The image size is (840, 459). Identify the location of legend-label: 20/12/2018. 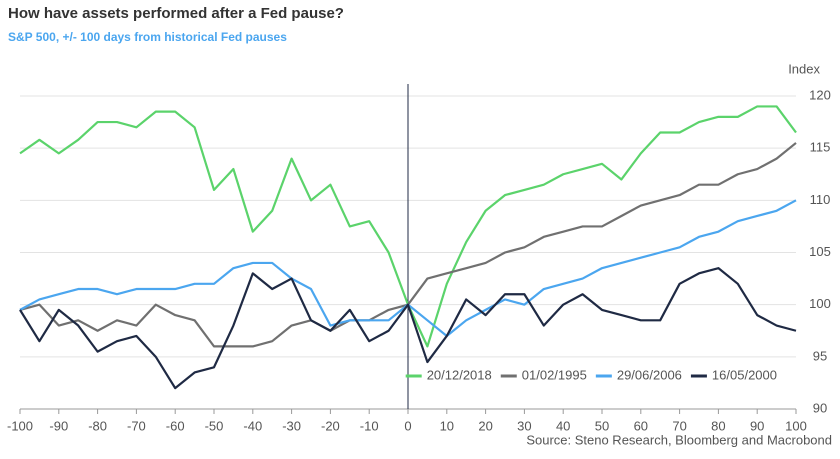
(459, 374).